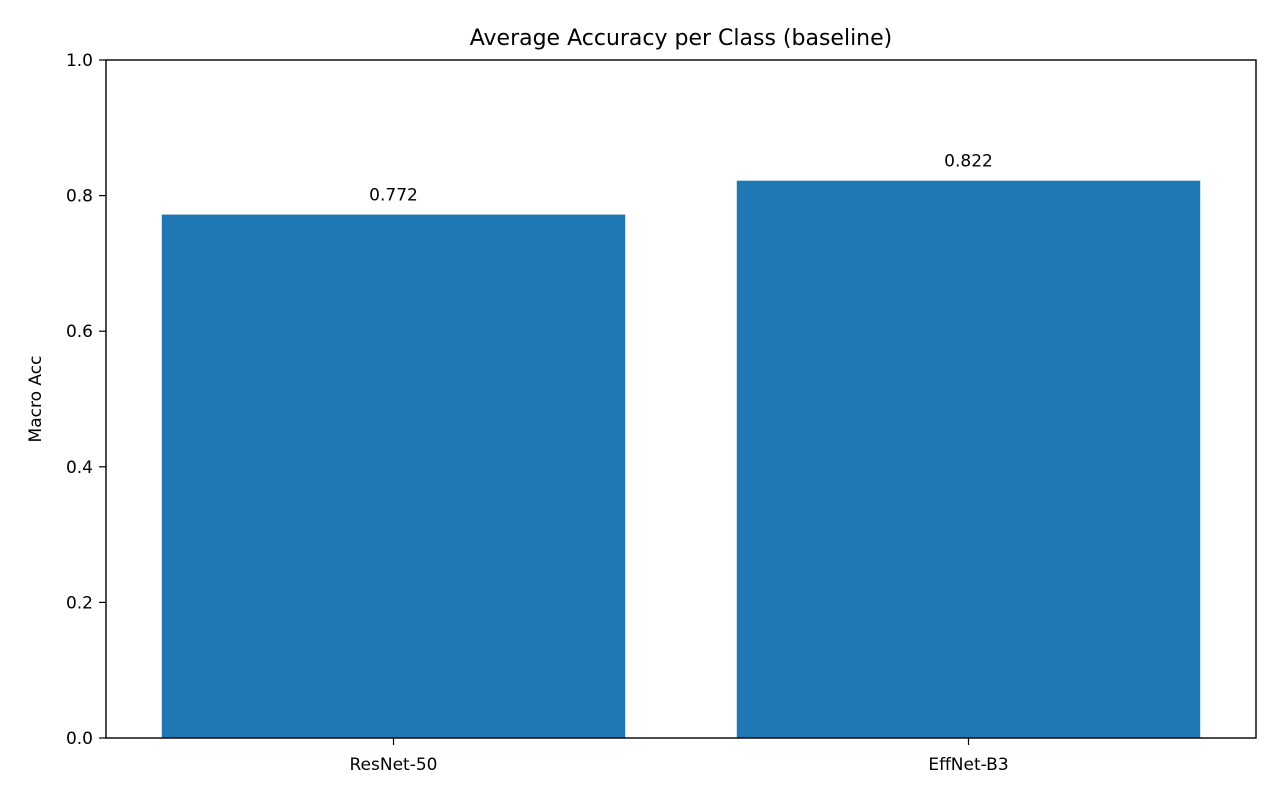 The width and height of the screenshot is (1280, 800). I want to click on chart-title: Average Accuracy per Class (baseline), so click(681, 38).